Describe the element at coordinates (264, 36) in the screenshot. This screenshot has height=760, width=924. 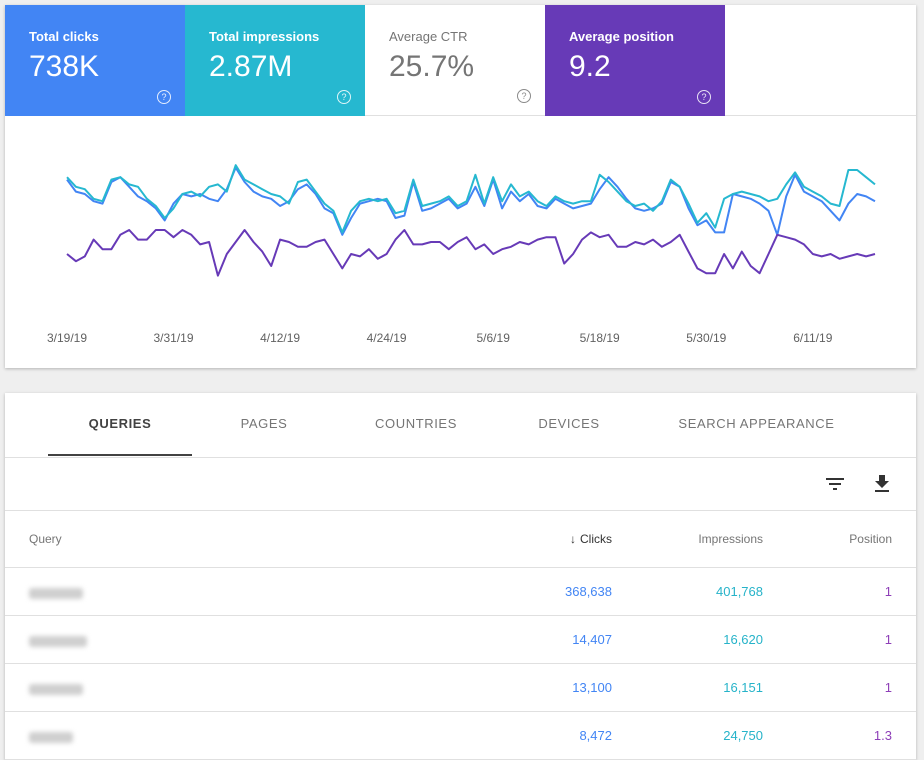
I see `metric-label: Total impressions` at that location.